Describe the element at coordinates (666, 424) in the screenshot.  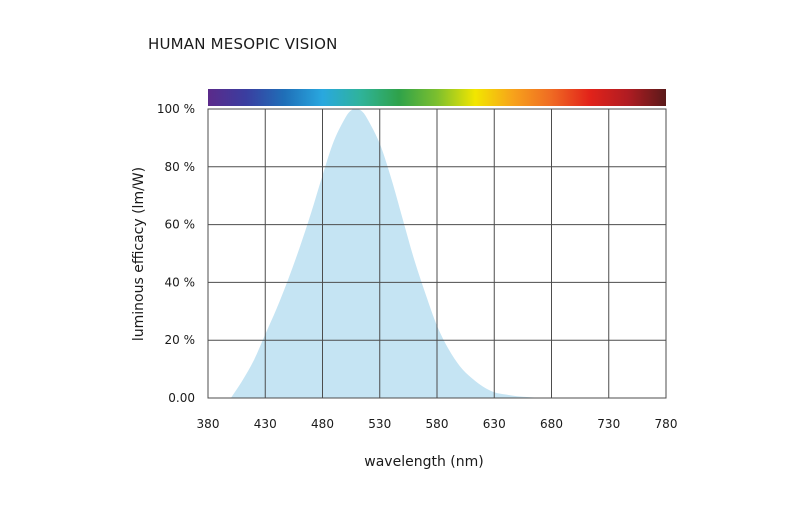
I see `x-tick-label: 780` at that location.